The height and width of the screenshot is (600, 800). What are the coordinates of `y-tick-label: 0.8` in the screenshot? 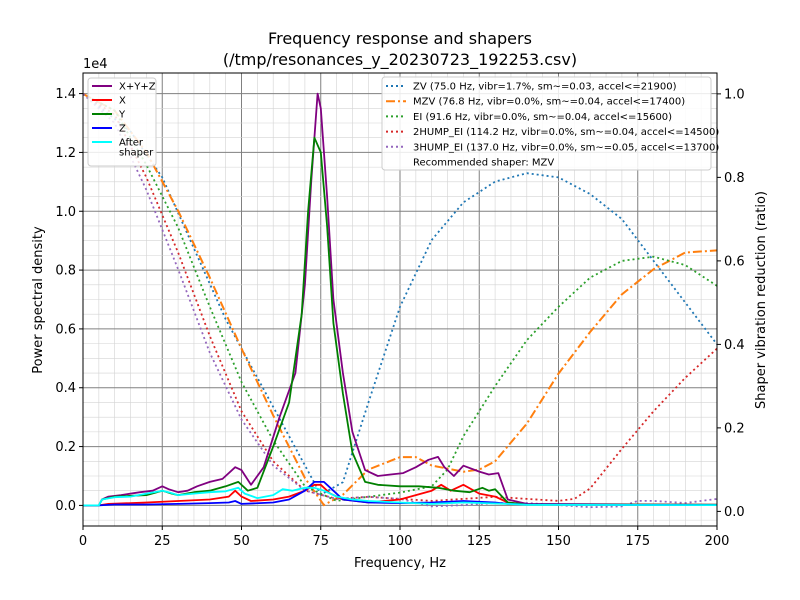 It's located at (65, 271).